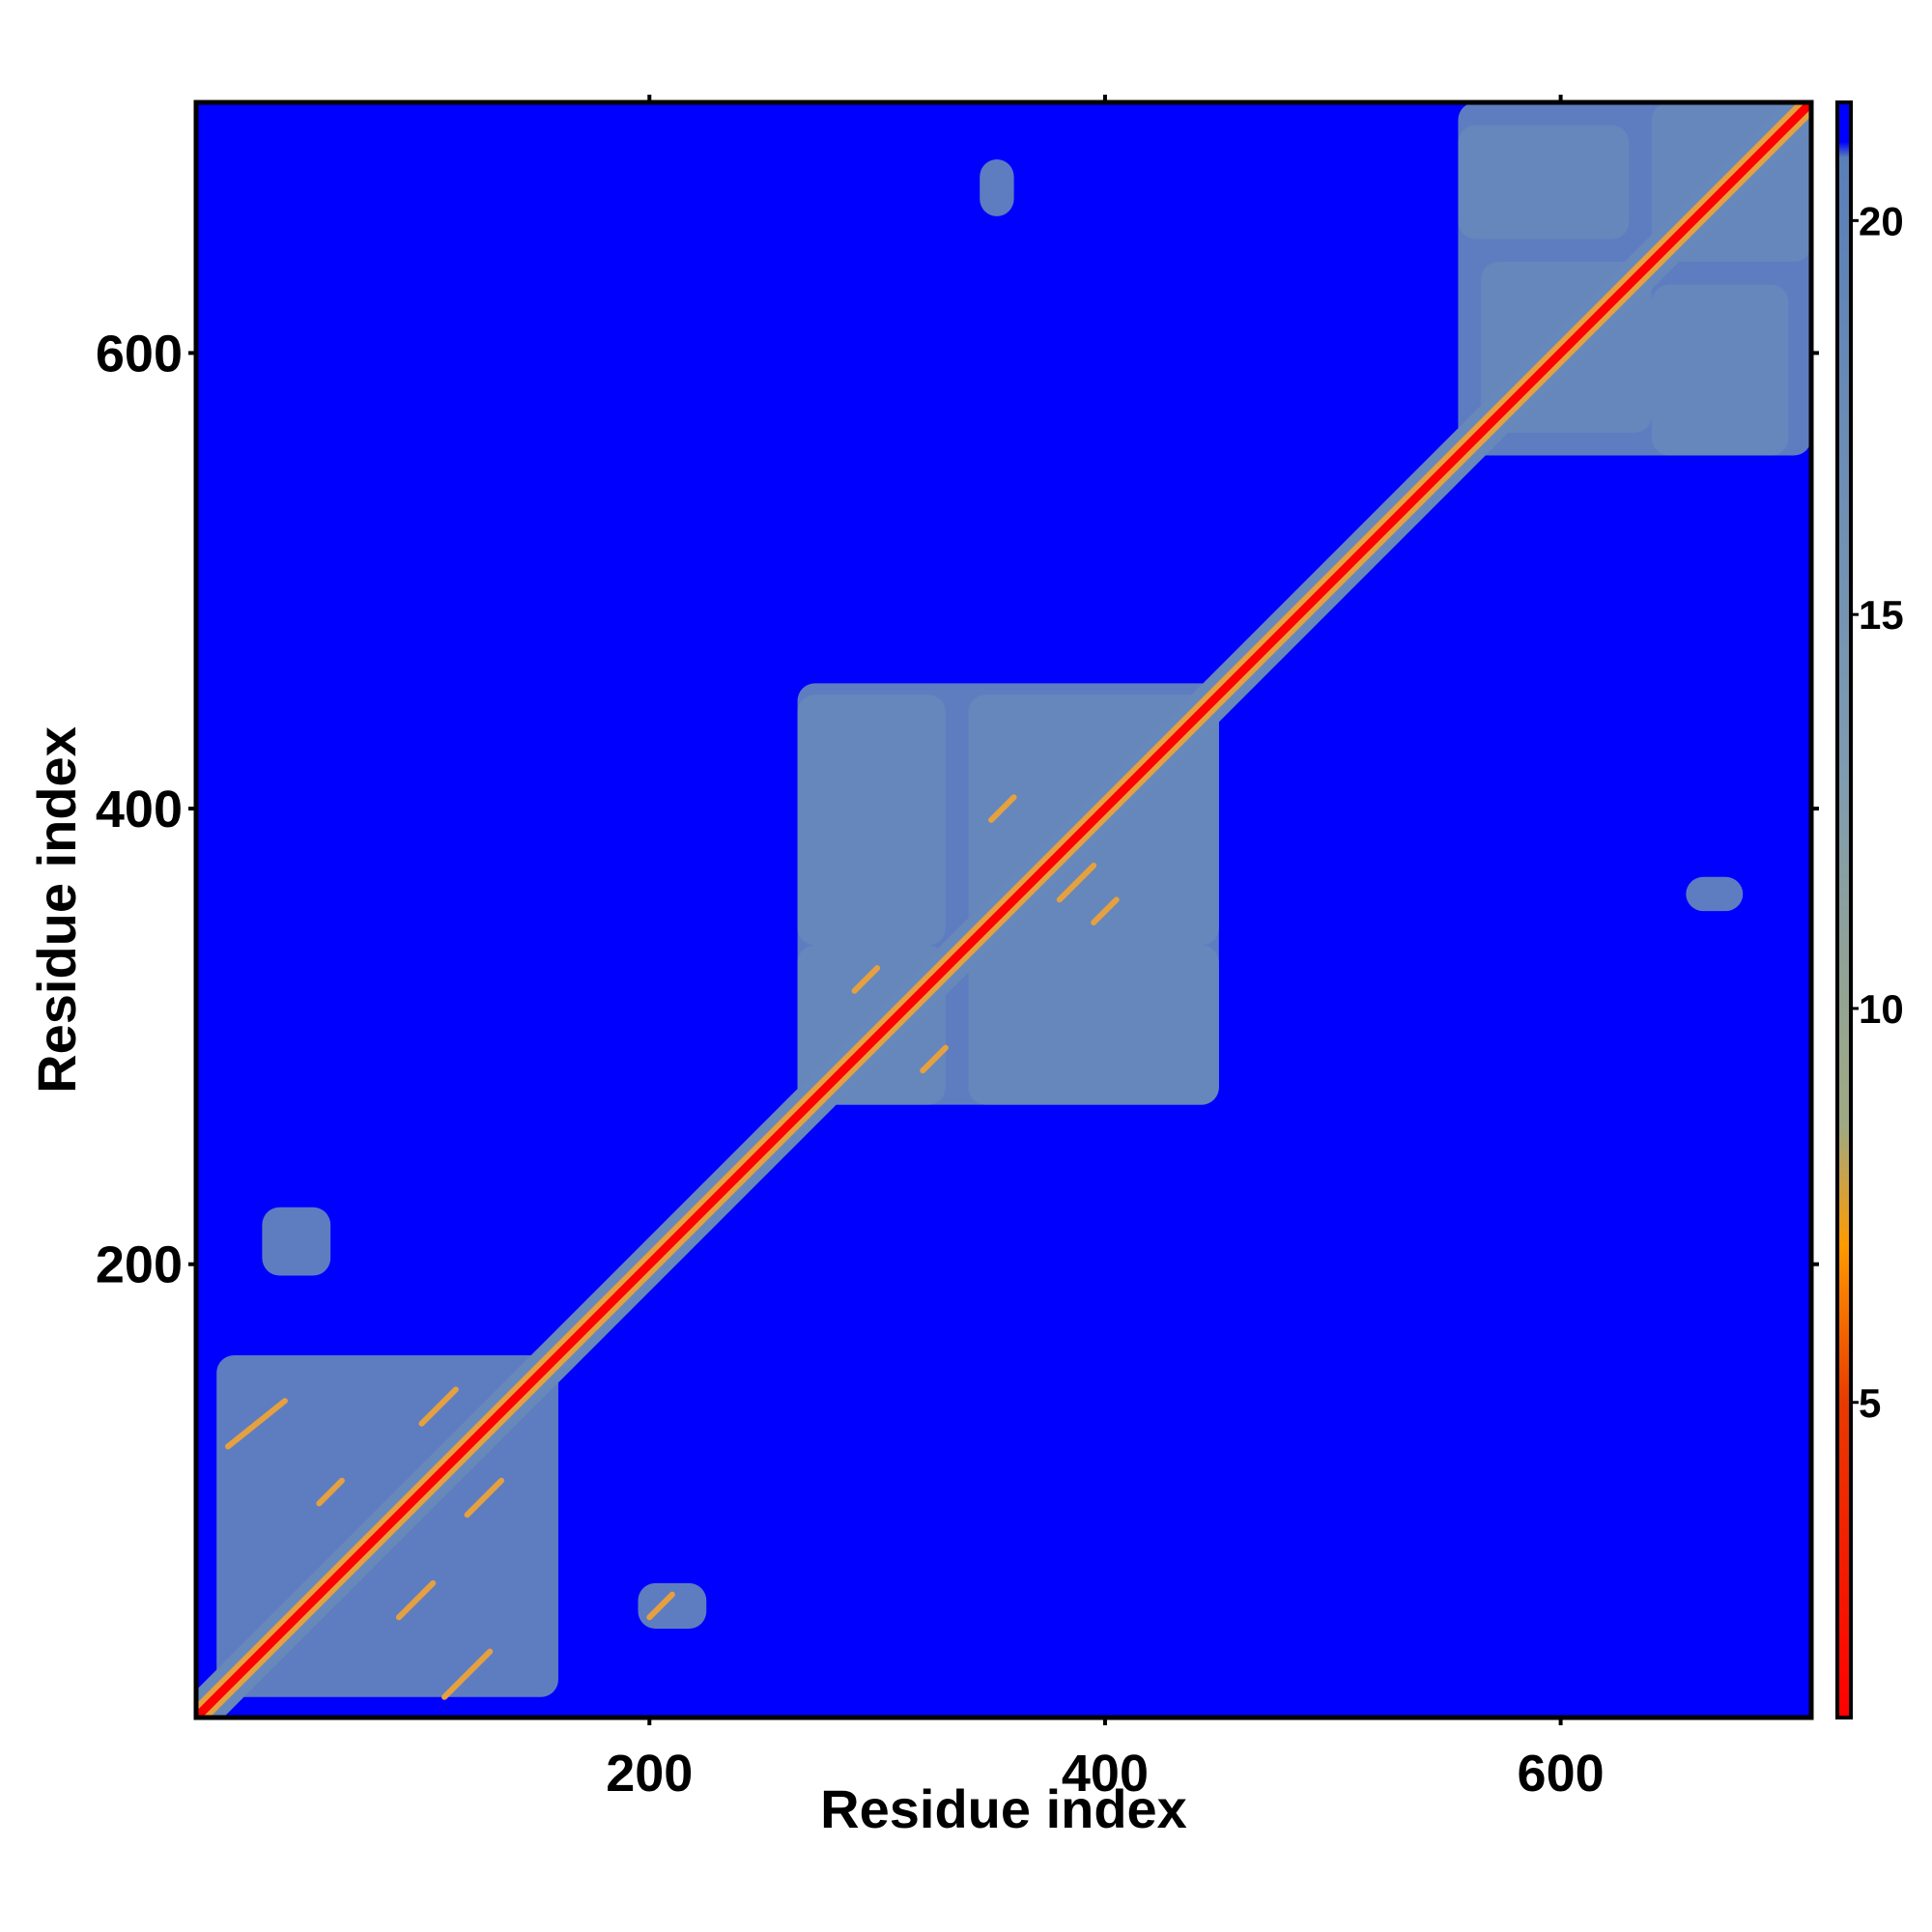 The width and height of the screenshot is (1932, 1932). Describe the element at coordinates (1877, 812) in the screenshot. I see `colorbar-ticks: 5 10 15 20` at that location.